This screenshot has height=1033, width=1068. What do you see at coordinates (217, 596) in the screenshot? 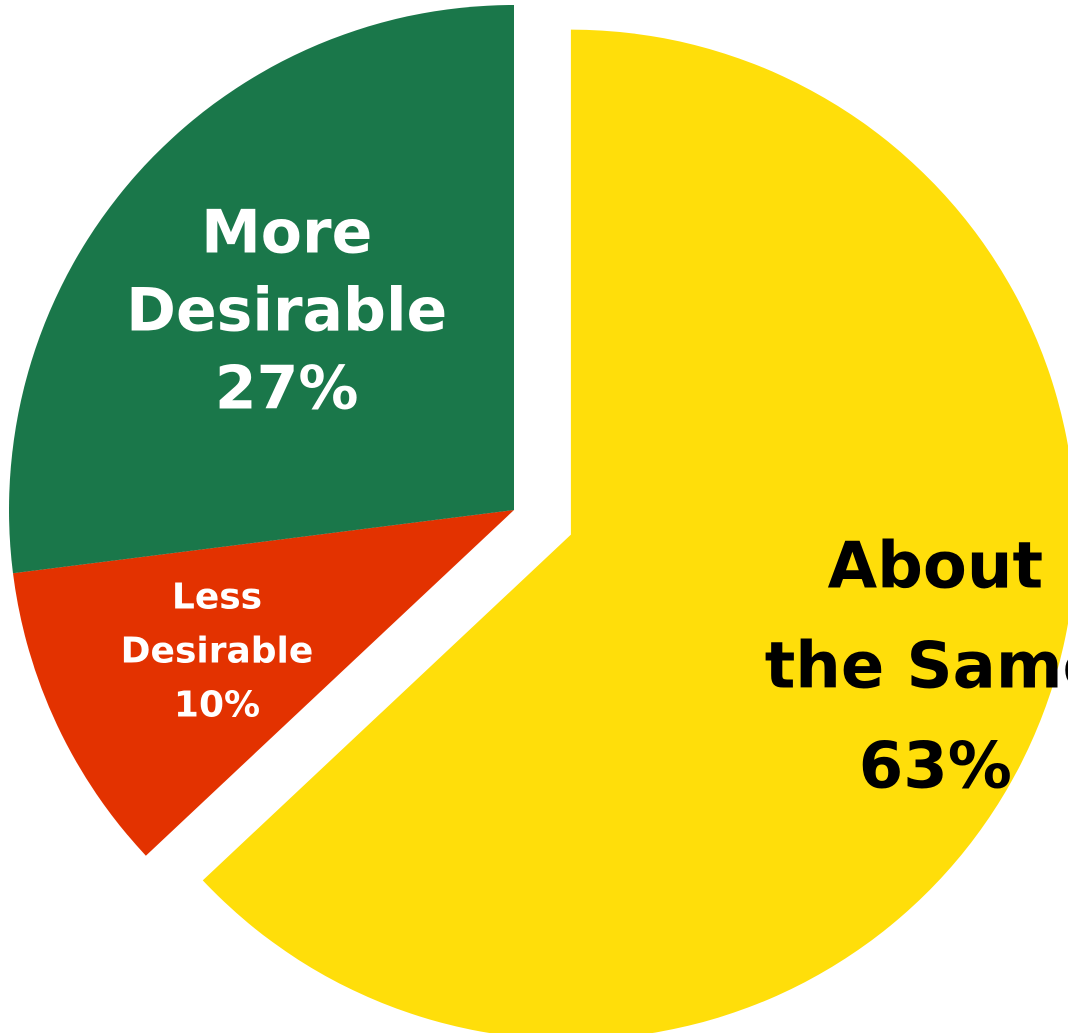
I see `slice-category-label: Less` at bounding box center [217, 596].